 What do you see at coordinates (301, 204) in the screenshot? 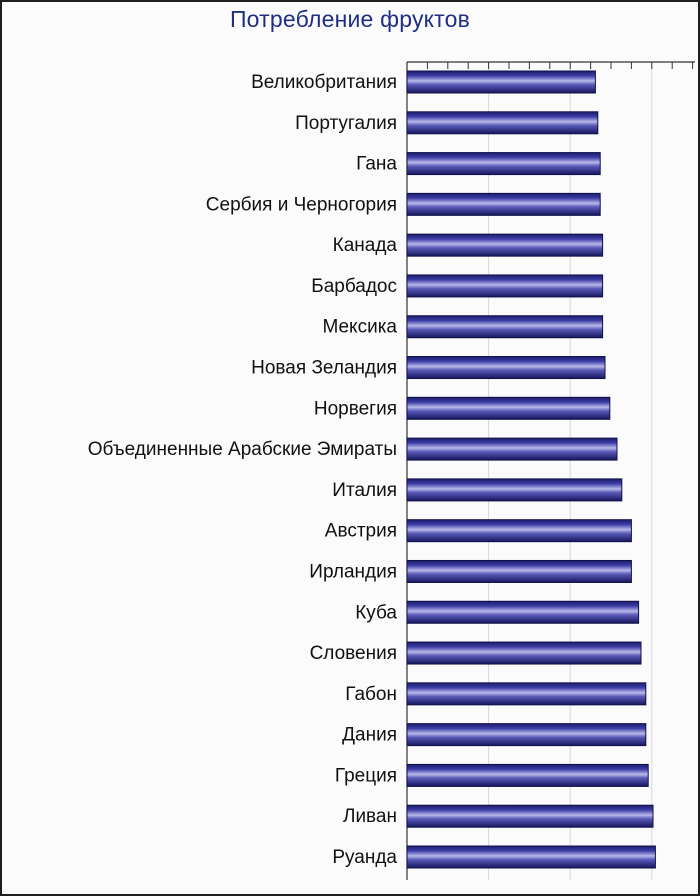
I see `category-label: Сербия и Черногория` at bounding box center [301, 204].